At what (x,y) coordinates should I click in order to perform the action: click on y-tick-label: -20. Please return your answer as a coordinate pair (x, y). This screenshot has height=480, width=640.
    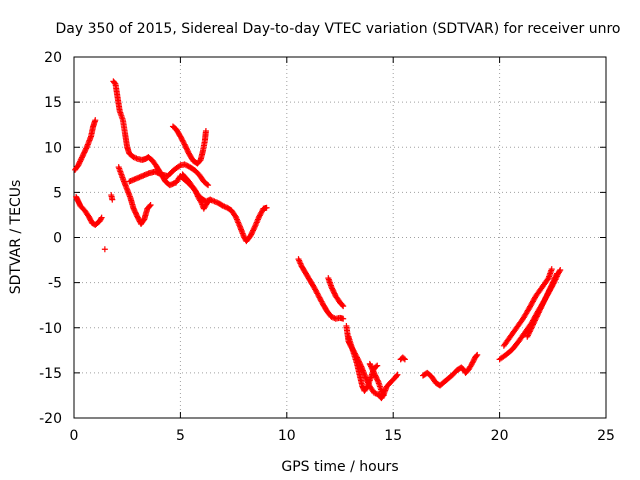
    Looking at the image, I should click on (50, 419).